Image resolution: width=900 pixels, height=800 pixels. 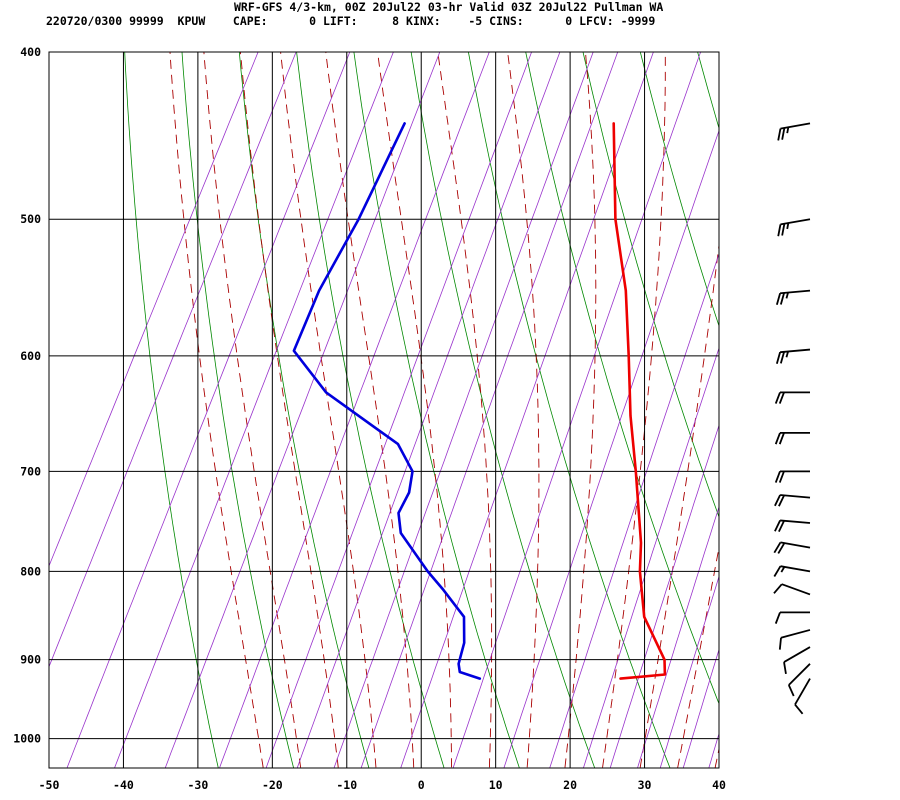 What do you see at coordinates (49, 785) in the screenshot?
I see `x-tick-label: -50` at bounding box center [49, 785].